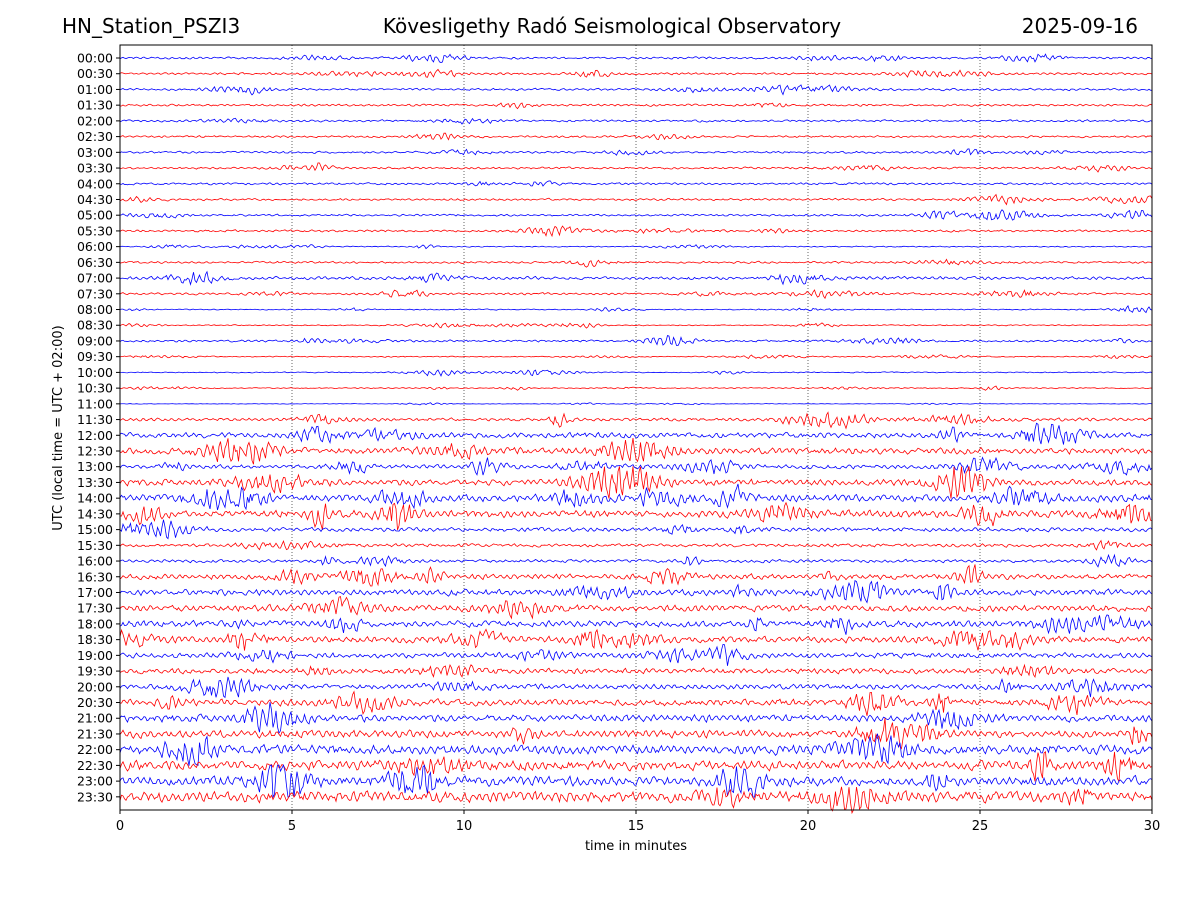 This screenshot has height=900, width=1200. I want to click on y-tick-label: 07:00, so click(95, 278).